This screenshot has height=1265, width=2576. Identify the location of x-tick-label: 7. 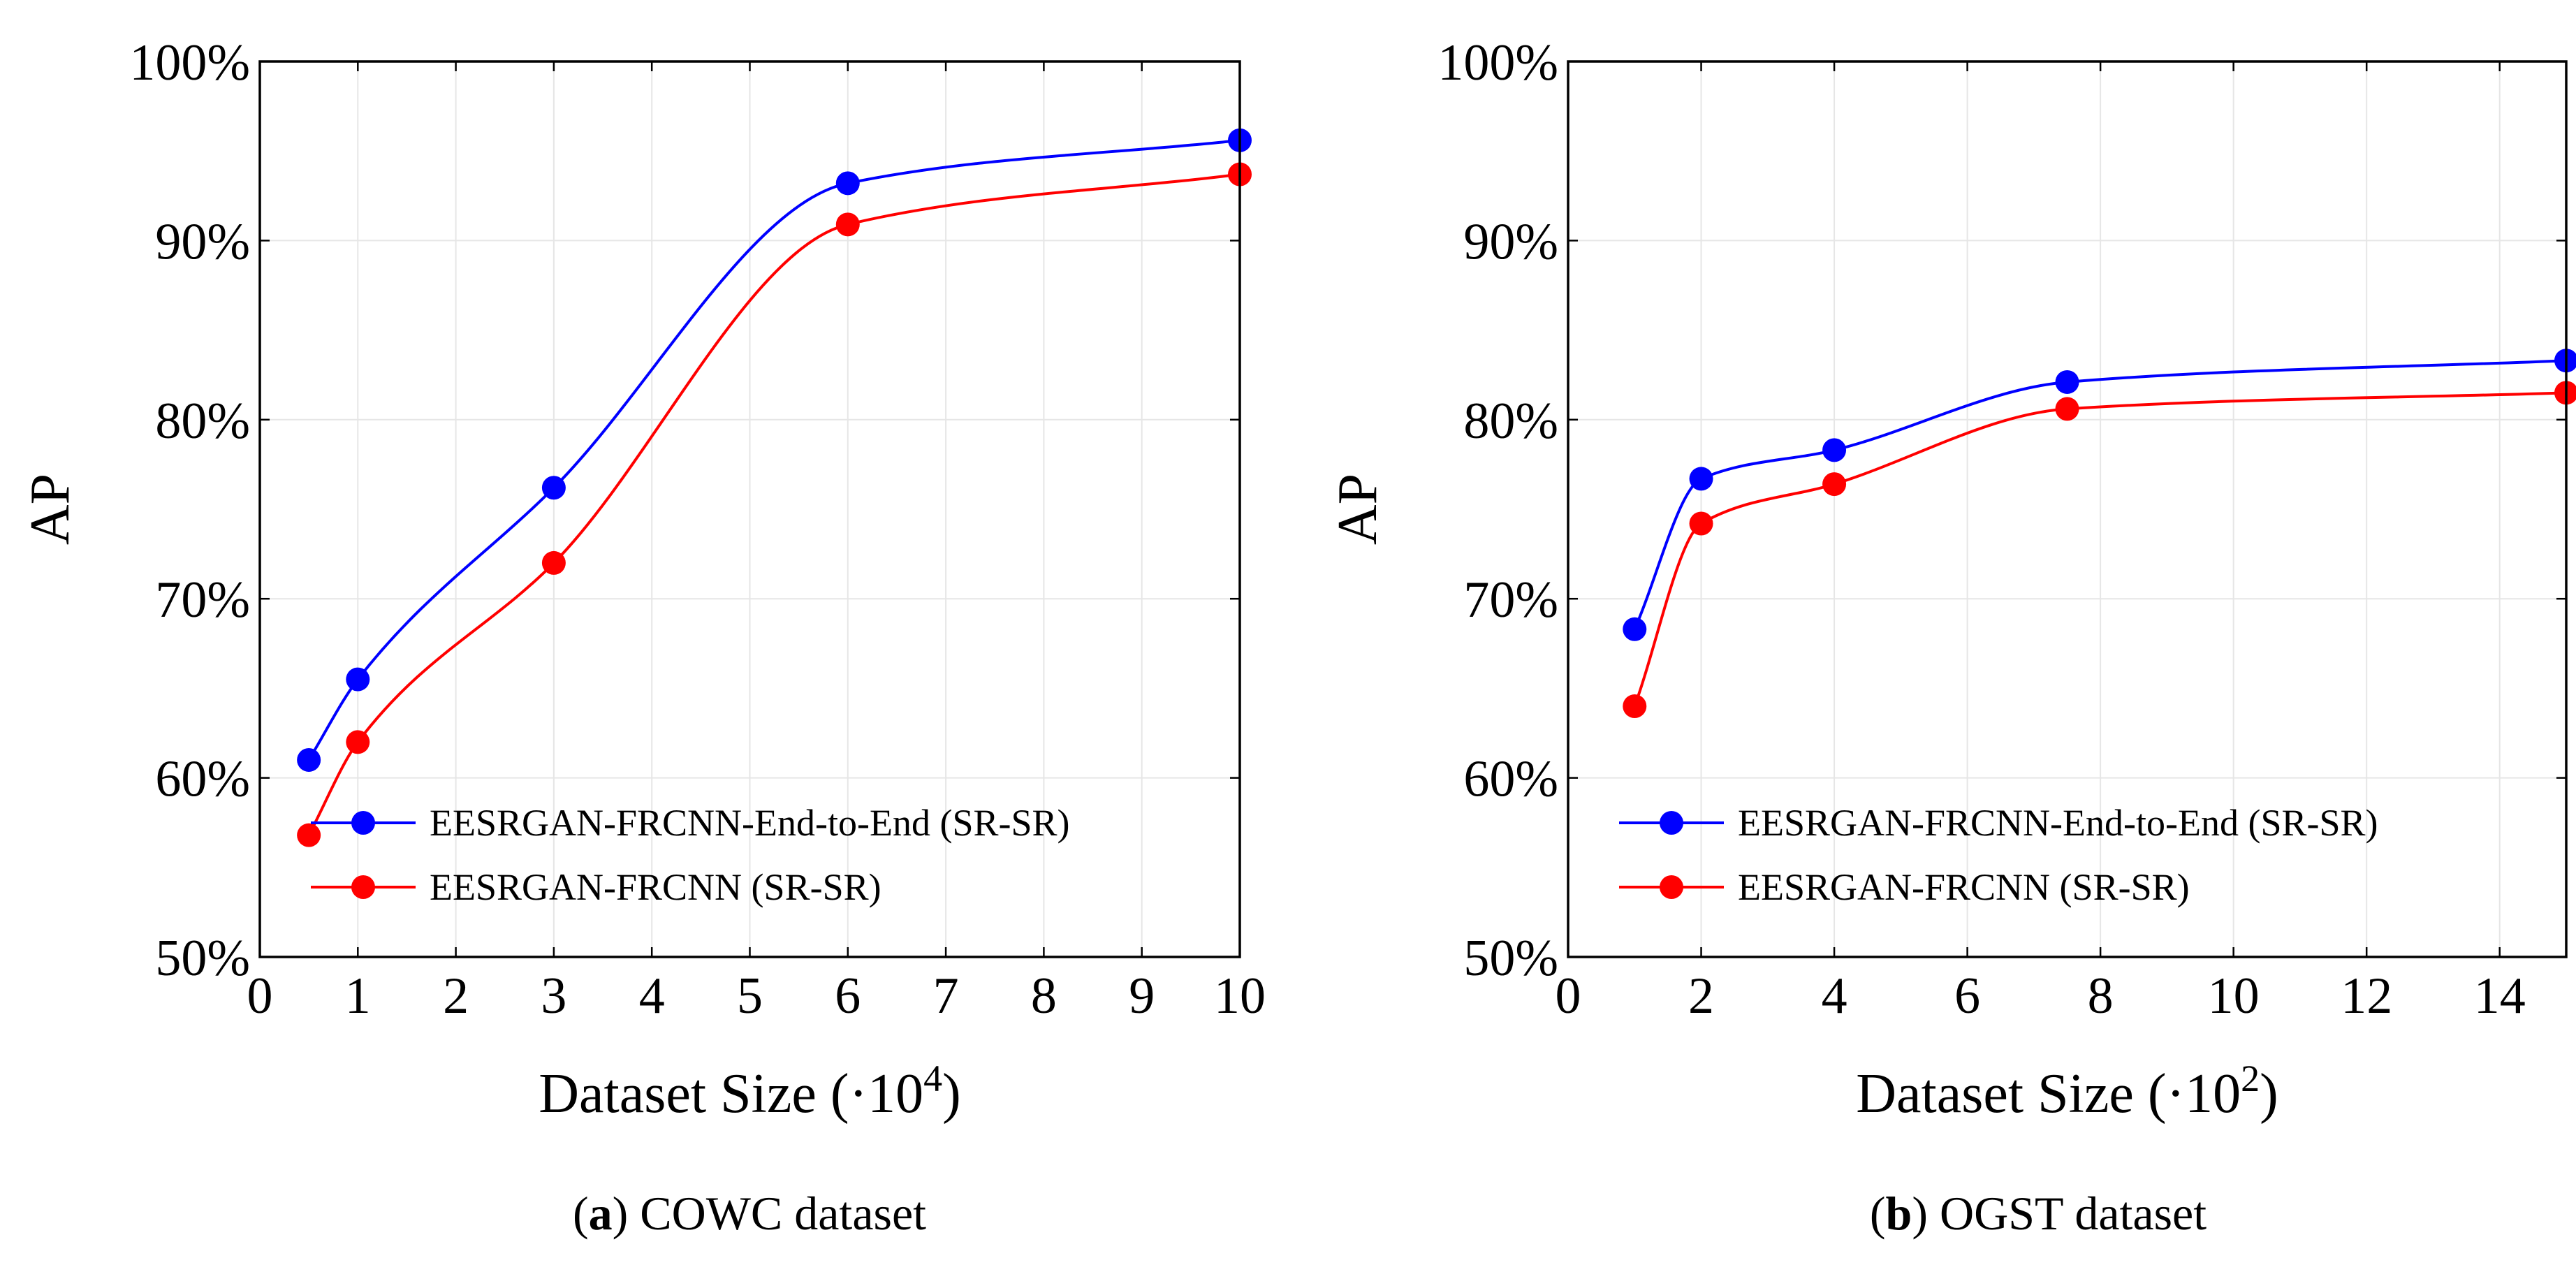
(946, 996).